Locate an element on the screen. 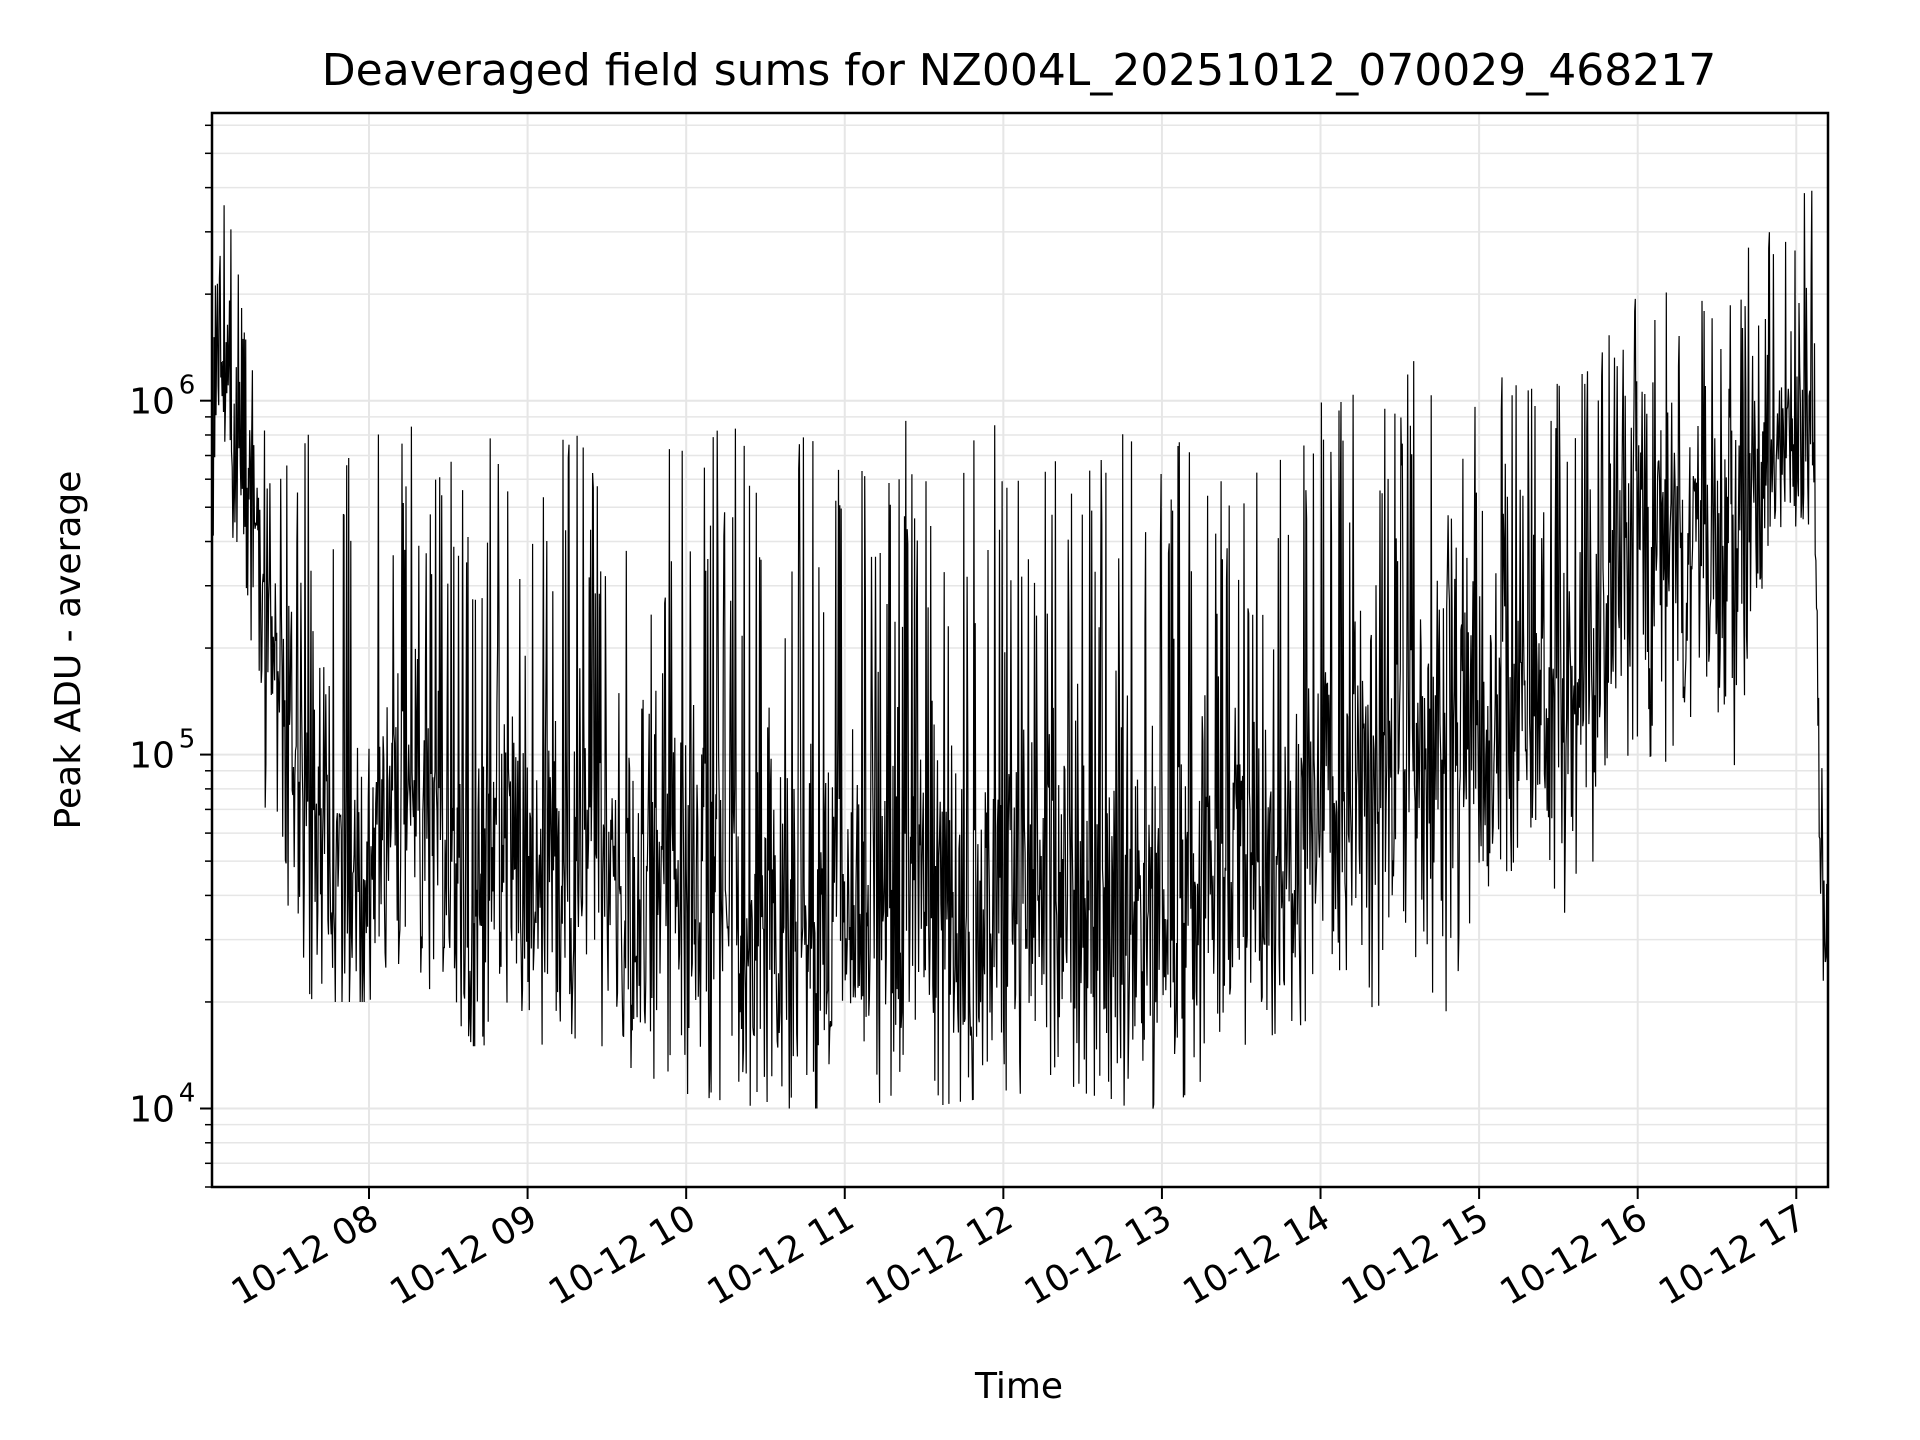 The image size is (1920, 1440). y-axis-label: Peak ADU - average is located at coordinates (68, 650).